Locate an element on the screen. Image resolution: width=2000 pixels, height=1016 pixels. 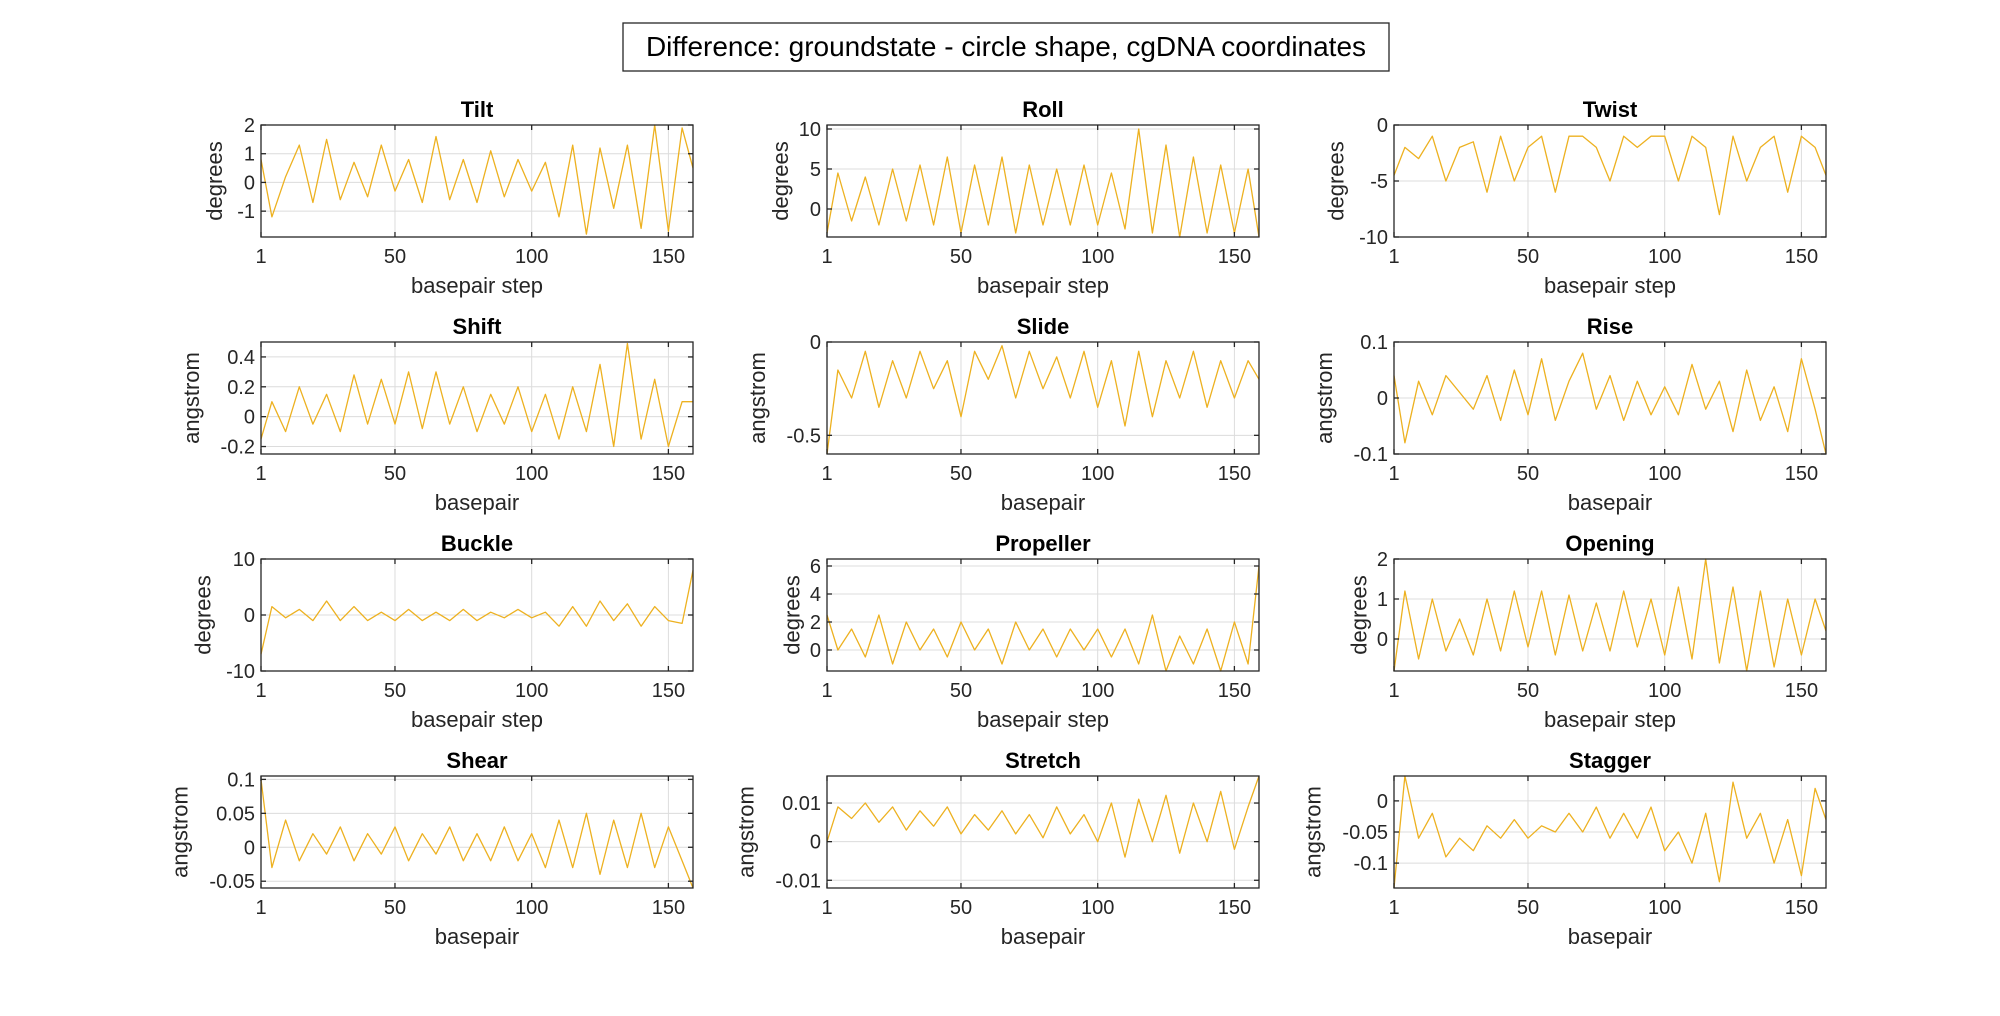
propeller-x-tick-label: 1 is located at coordinates (826, 691).